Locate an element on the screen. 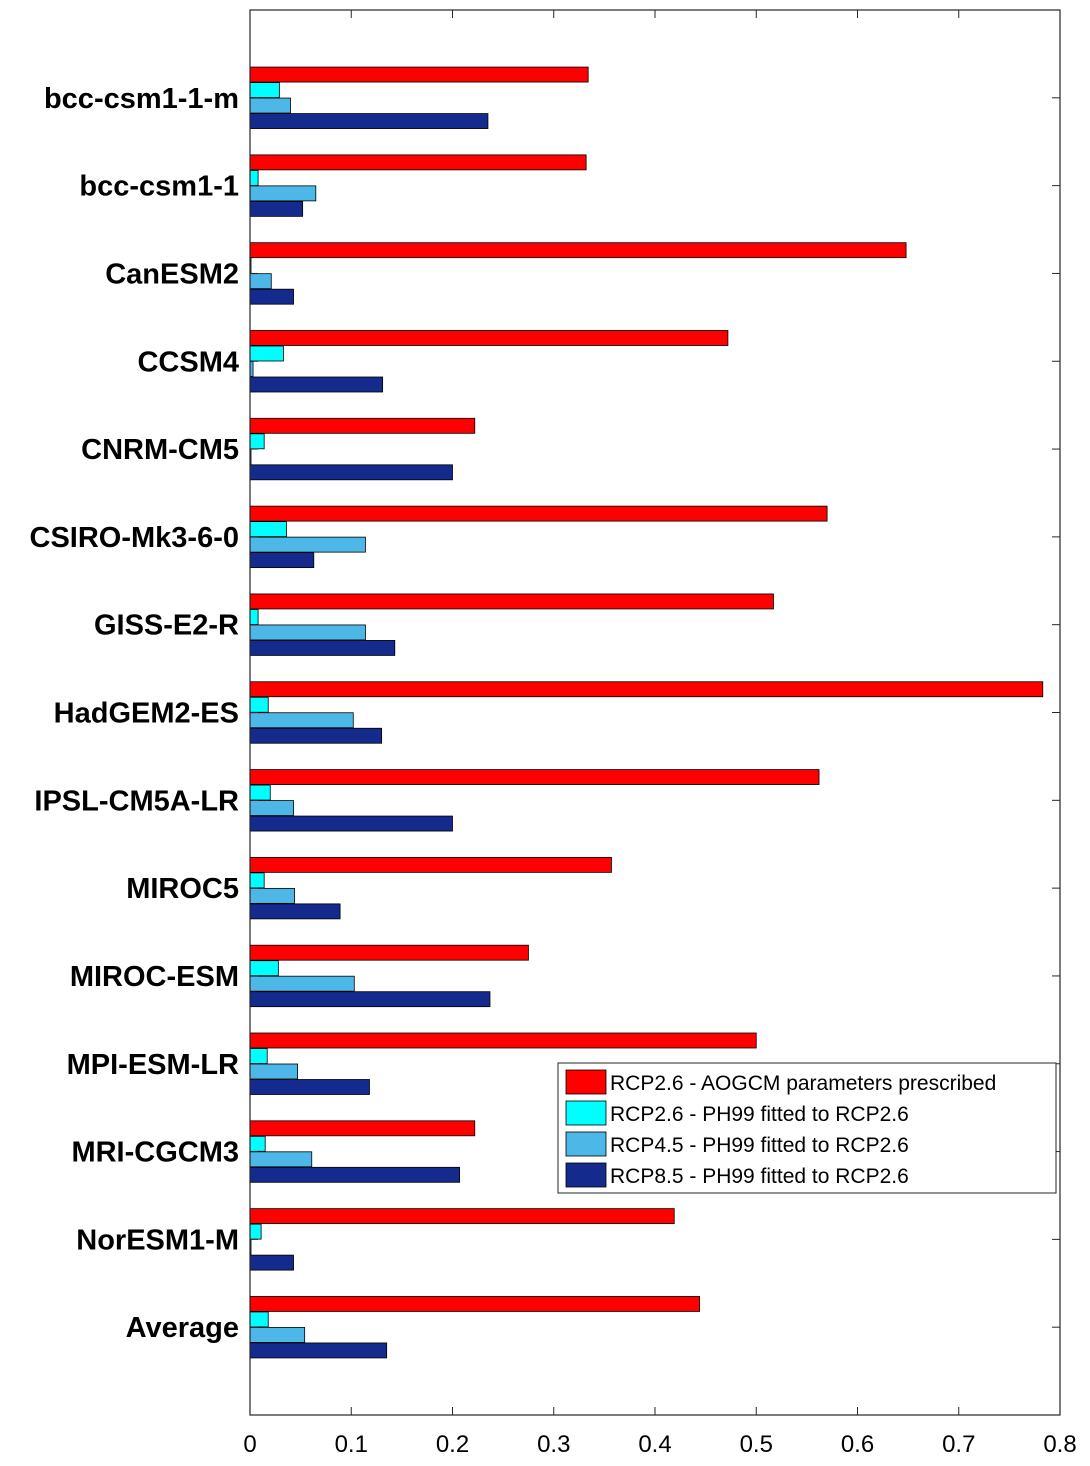  category-label: MIROC-ESM is located at coordinates (154, 977).